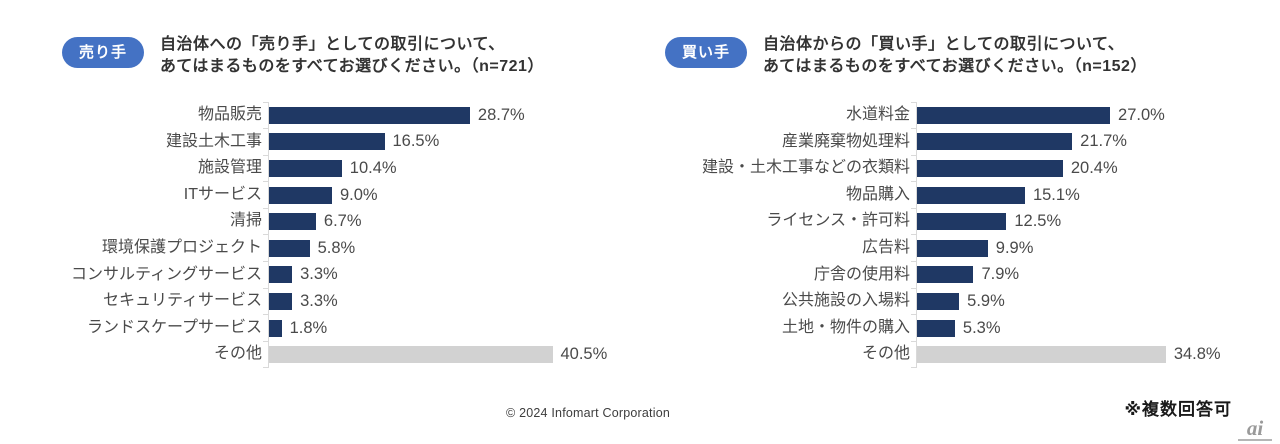  I want to click on bar-row: 水道料金 27.0%, so click(957, 115).